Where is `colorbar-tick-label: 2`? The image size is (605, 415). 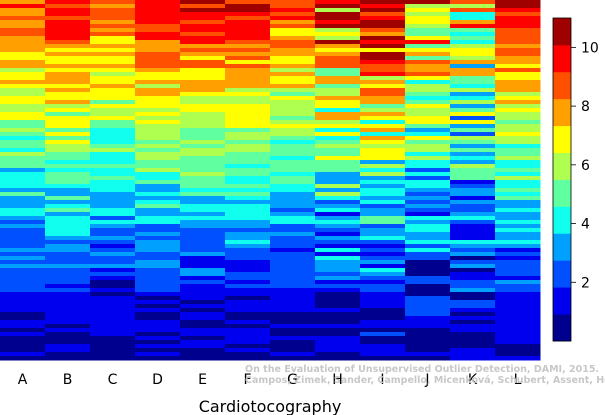 colorbar-tick-label: 2 is located at coordinates (585, 283).